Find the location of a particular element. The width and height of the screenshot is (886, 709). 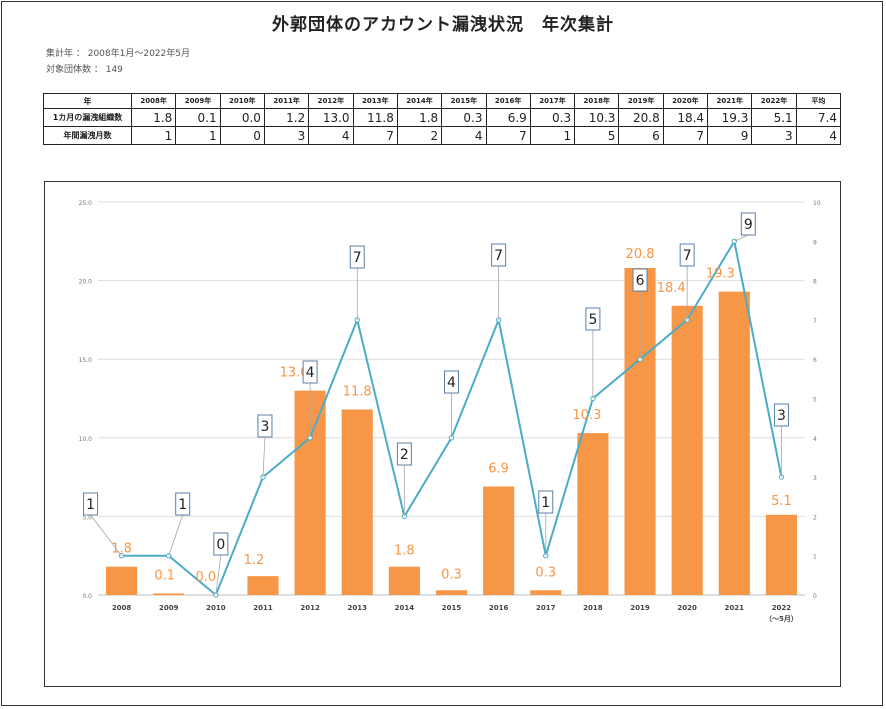

table-cell: 0 is located at coordinates (242, 135).